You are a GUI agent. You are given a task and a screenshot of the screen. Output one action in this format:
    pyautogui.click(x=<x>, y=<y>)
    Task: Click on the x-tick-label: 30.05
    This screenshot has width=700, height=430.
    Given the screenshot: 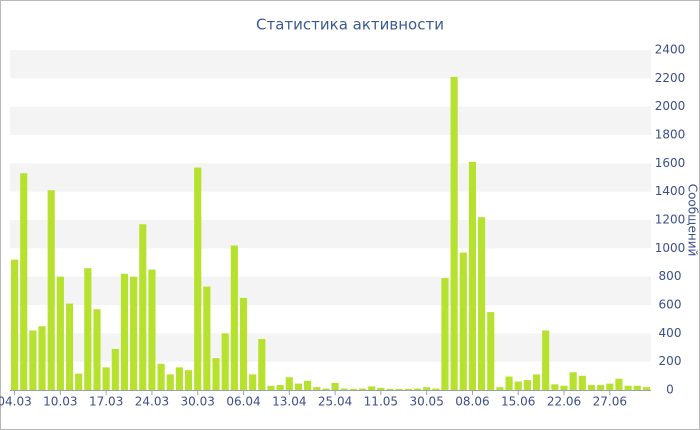 What is the action you would take?
    pyautogui.click(x=426, y=402)
    